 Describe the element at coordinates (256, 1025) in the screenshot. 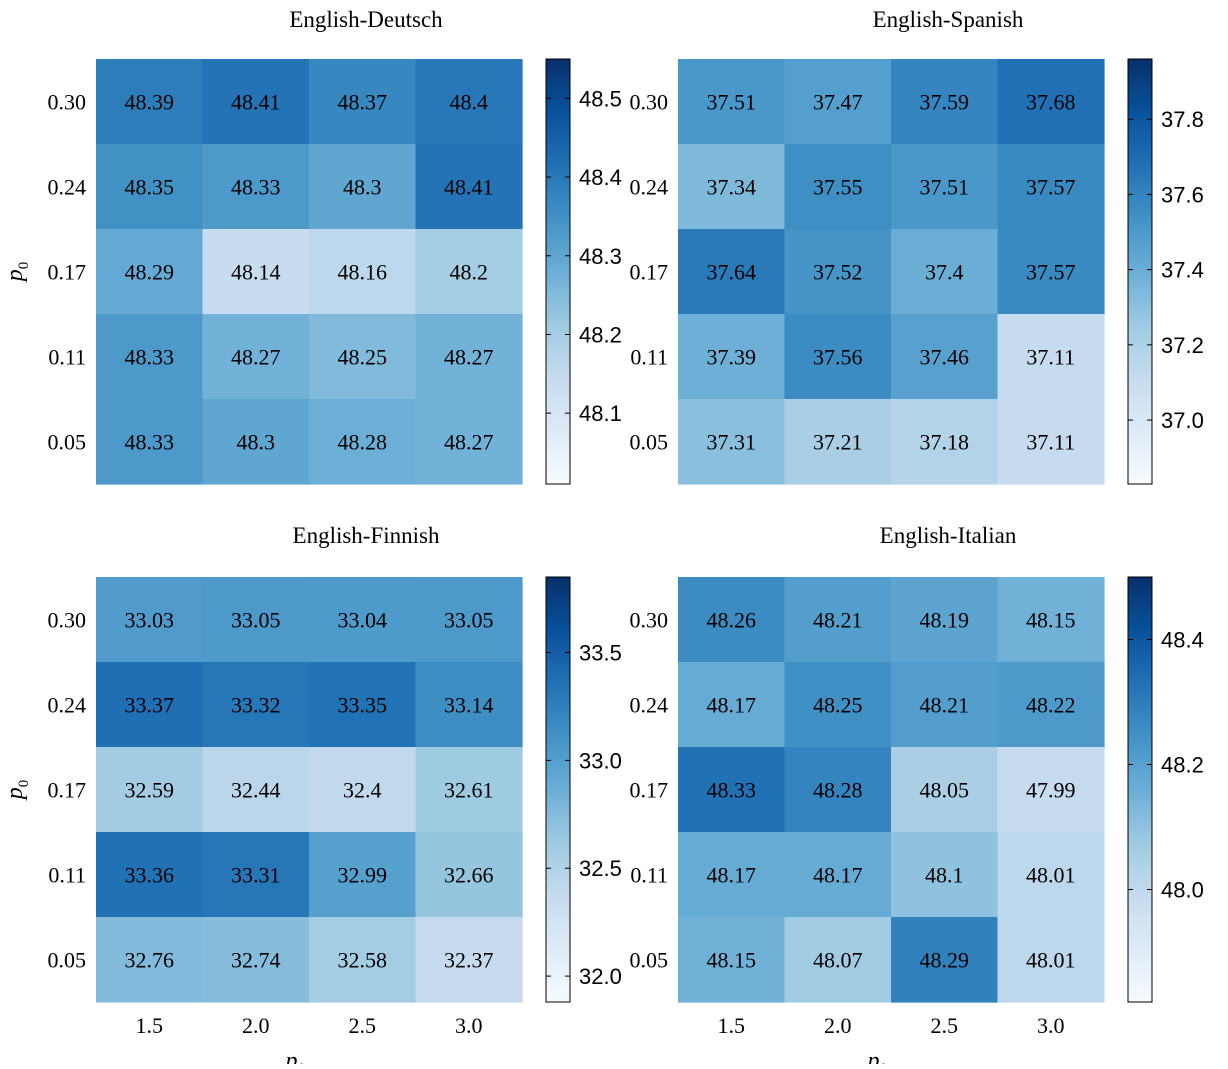

I see `x-tick-label: 2.0` at that location.